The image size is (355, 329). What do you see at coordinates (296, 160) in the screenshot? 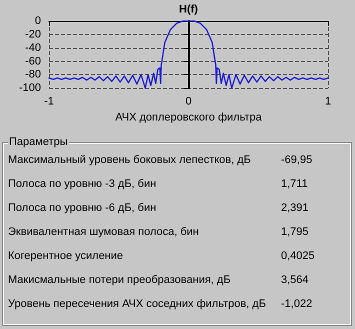
I see `text: -69,95` at bounding box center [296, 160].